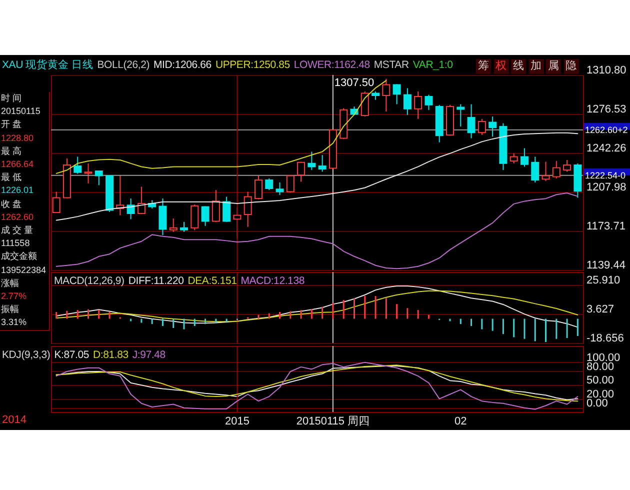 The height and width of the screenshot is (490, 630). Describe the element at coordinates (603, 280) in the screenshot. I see `y-tick-label: 25.910` at that location.